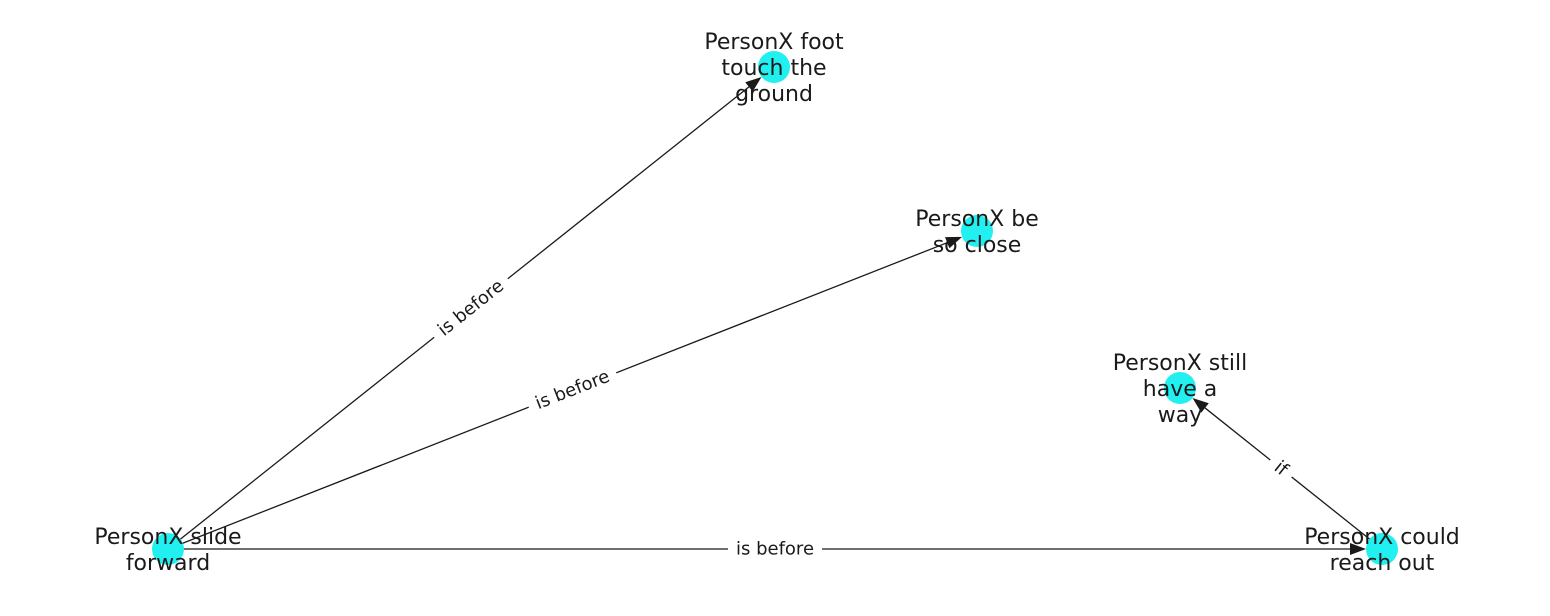 The image size is (1550, 616). I want to click on node-label-foot: PersonX foot touch the ground, so click(774, 68).